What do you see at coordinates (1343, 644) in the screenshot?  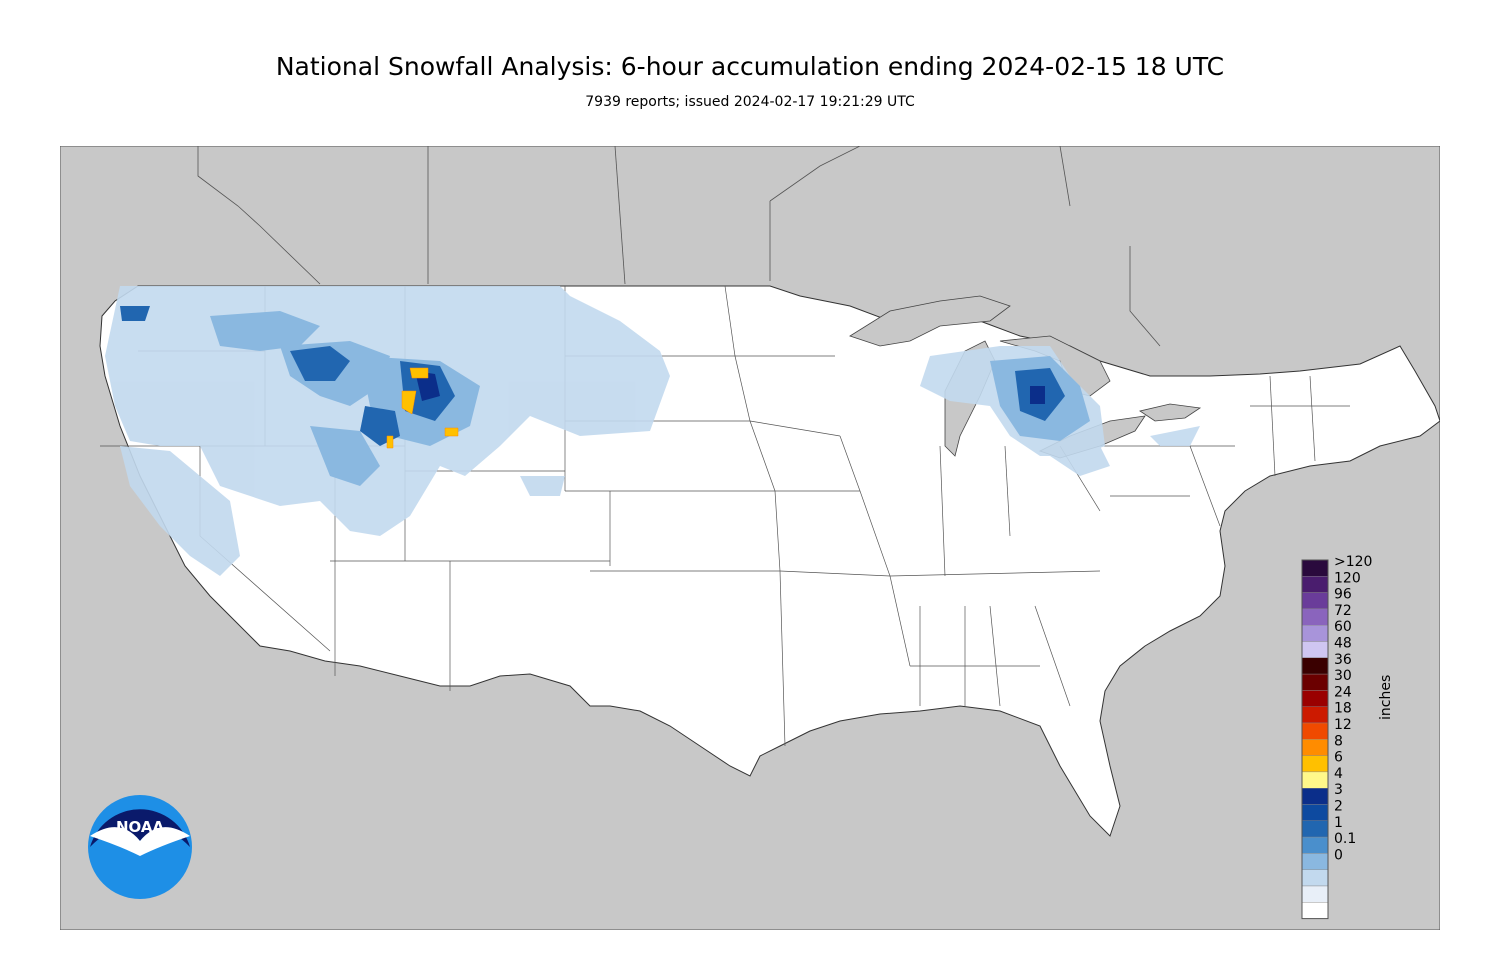 I see `legend-label: 48` at bounding box center [1343, 644].